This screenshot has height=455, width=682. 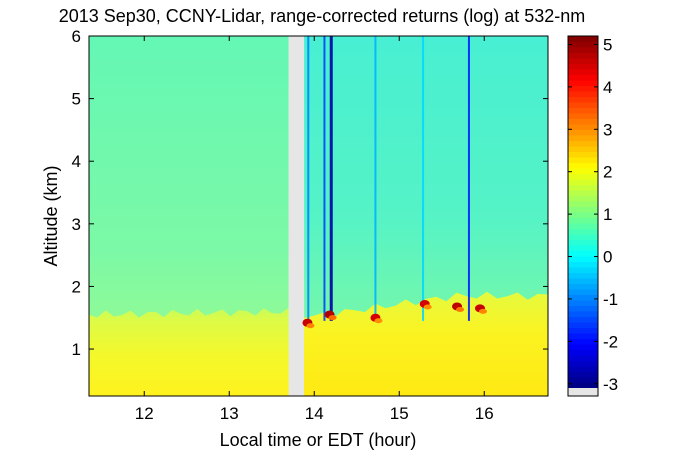 I want to click on colorbar: -3 -2 -1 0 1 2 3 4 5, so click(x=592, y=216).